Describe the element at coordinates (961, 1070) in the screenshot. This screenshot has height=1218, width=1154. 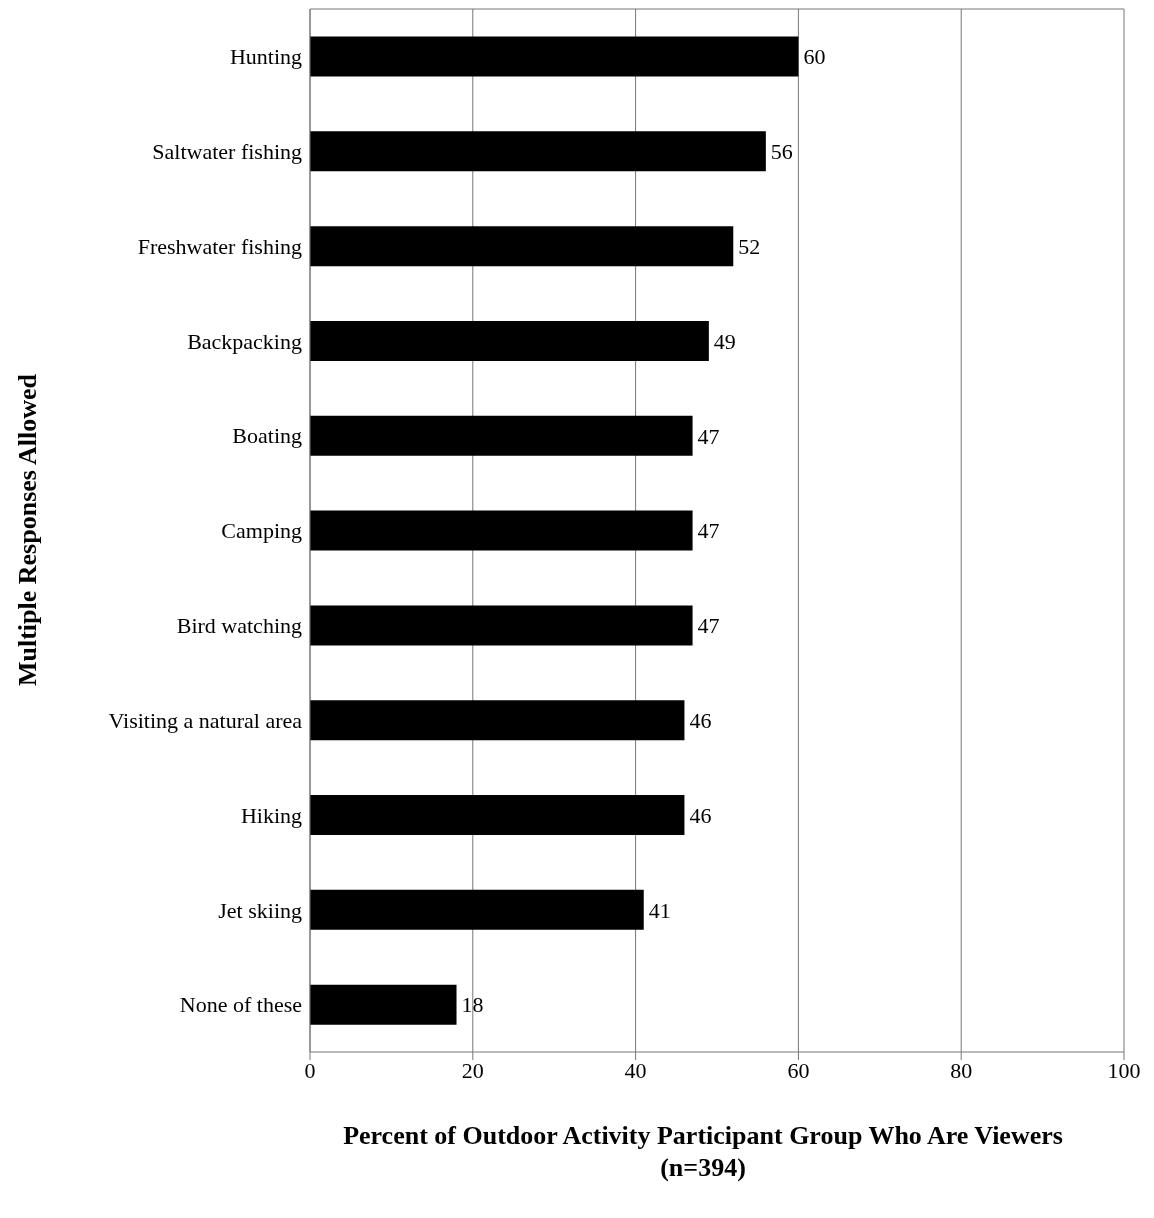
I see `x-tick-label: 80` at that location.